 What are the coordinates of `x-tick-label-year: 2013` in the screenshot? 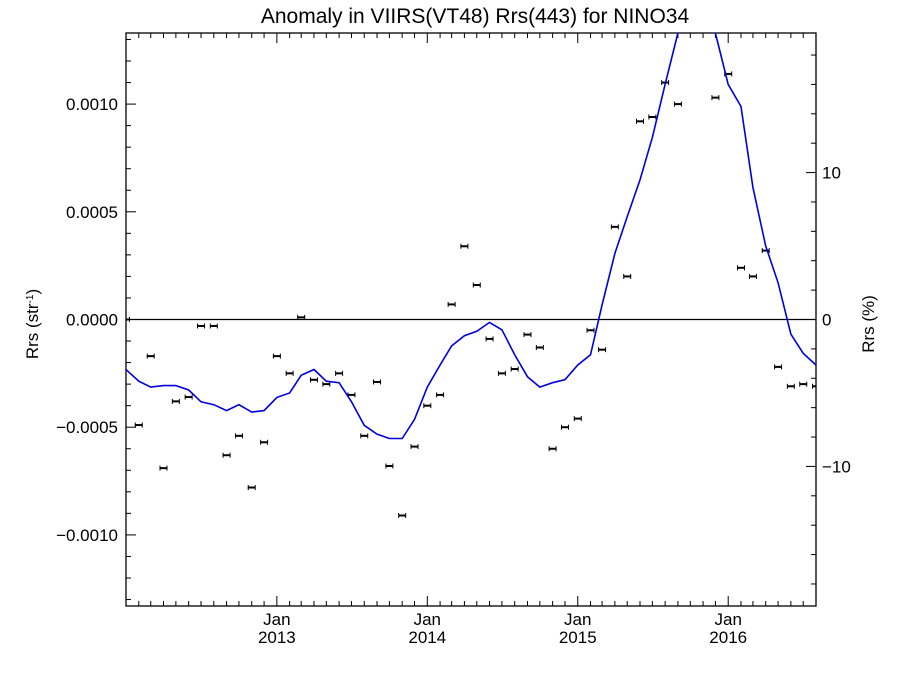 It's located at (277, 637).